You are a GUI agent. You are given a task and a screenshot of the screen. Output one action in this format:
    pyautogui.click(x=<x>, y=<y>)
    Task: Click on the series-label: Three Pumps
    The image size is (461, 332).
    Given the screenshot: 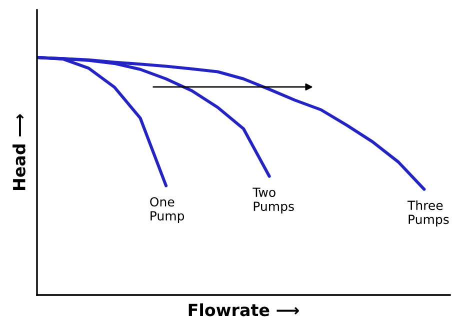 What is the action you would take?
    pyautogui.click(x=428, y=213)
    